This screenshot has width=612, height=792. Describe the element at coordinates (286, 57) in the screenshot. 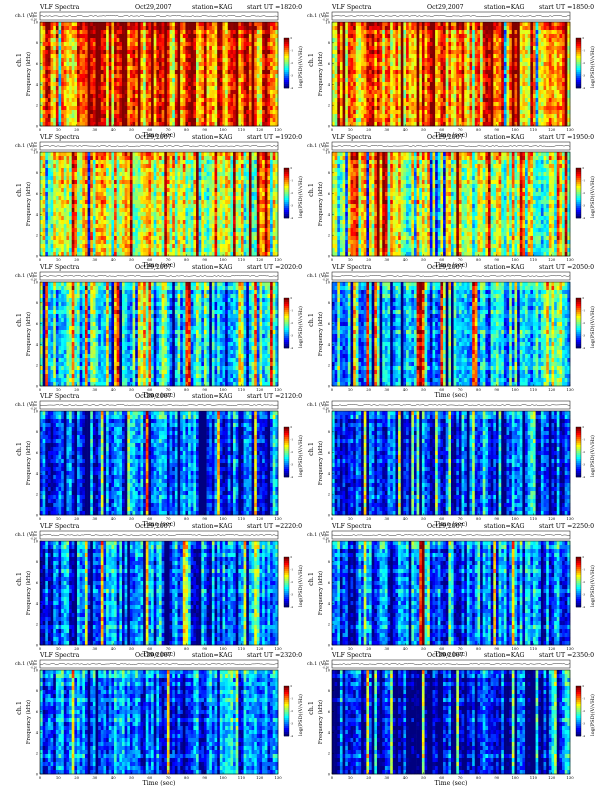

I see `colorbar-swatch` at that location.